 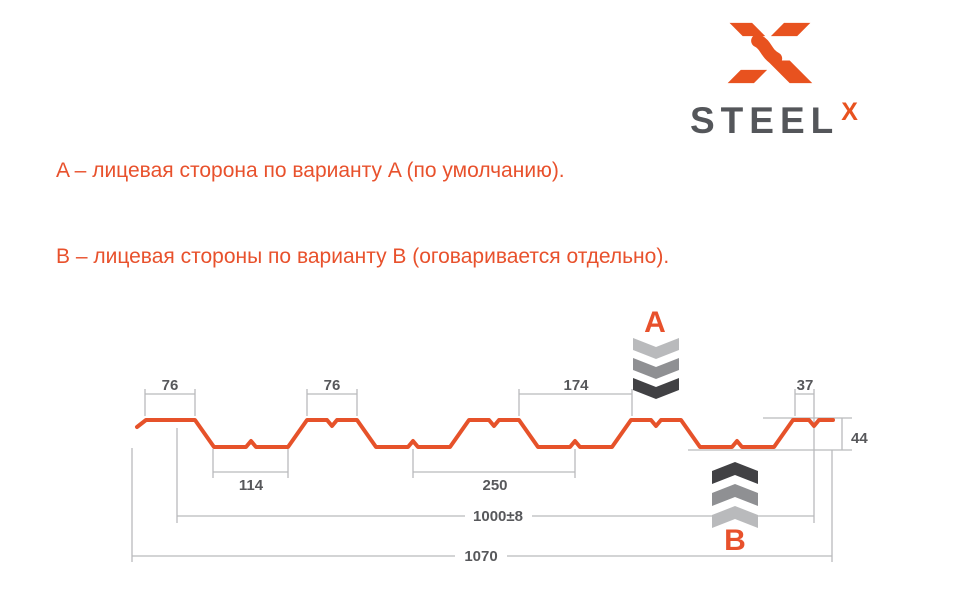 I want to click on dim-crest-gap: 174, so click(x=576, y=385).